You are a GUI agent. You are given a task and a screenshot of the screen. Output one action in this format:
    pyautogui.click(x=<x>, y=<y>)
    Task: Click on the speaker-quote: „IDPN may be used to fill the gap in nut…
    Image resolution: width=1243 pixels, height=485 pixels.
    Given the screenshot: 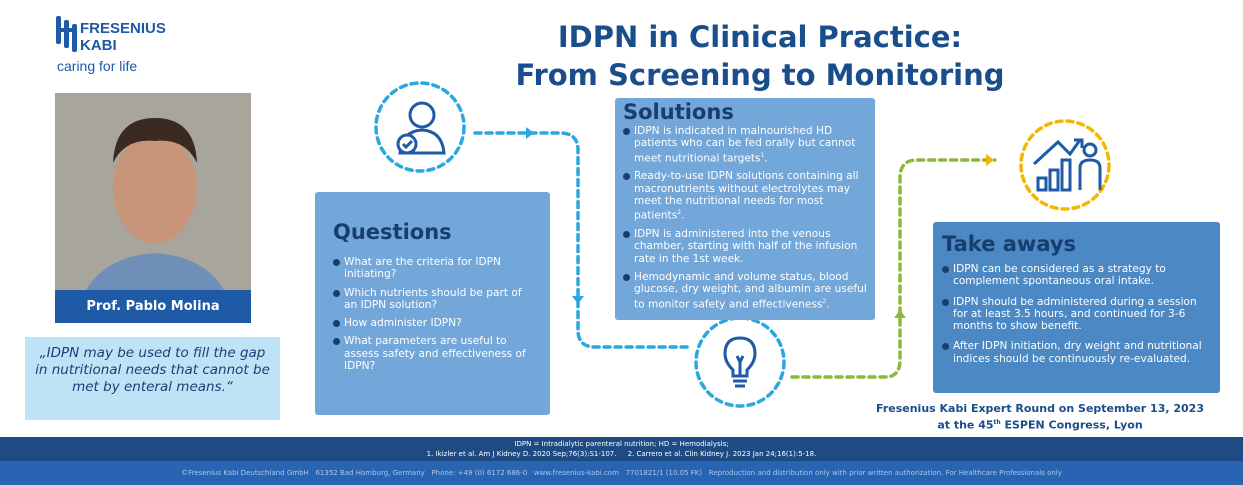 What is the action you would take?
    pyautogui.click(x=152, y=378)
    